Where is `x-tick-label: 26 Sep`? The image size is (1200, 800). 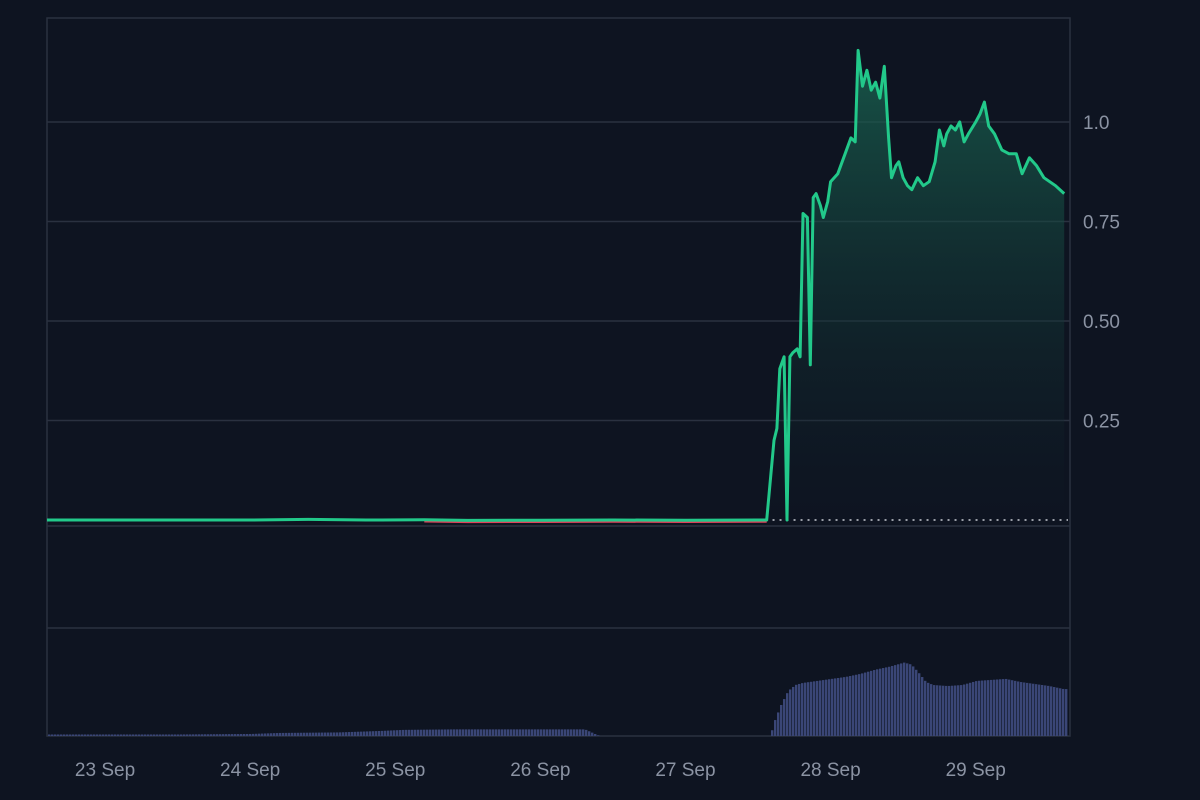
x-tick-label: 26 Sep is located at coordinates (540, 770).